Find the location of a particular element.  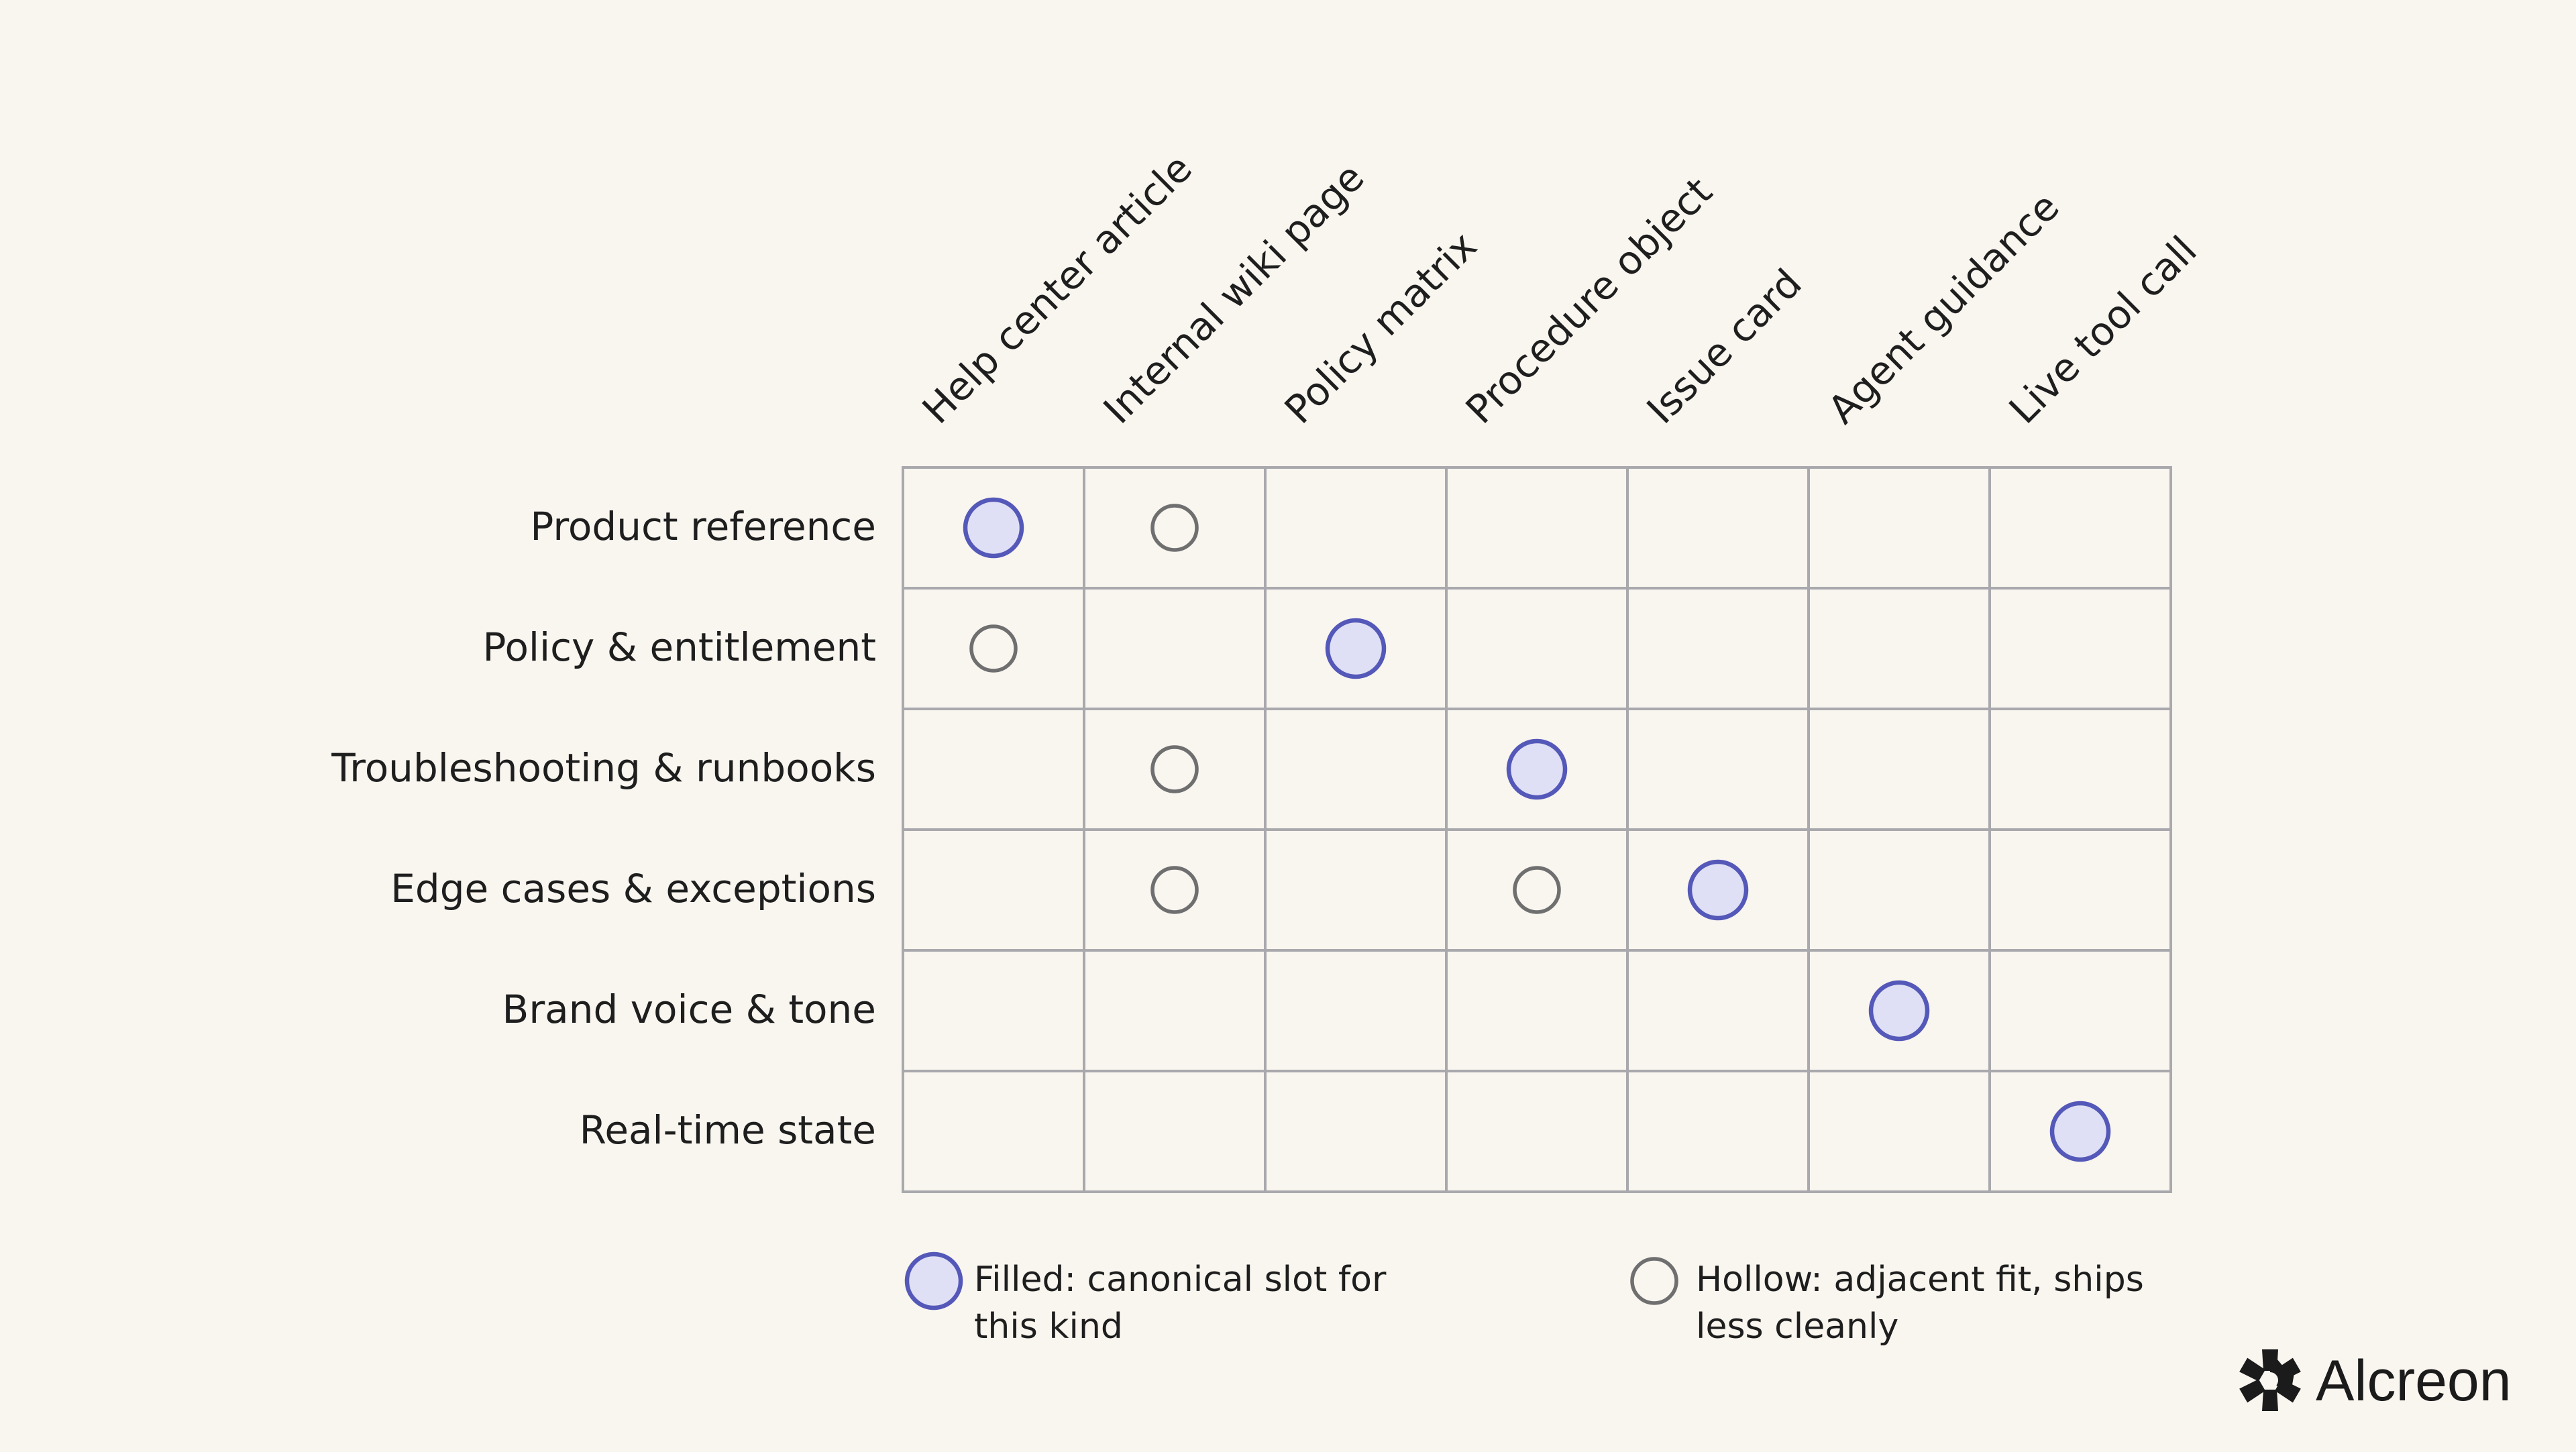

row-label-product-reference: Product reference is located at coordinates (703, 526).